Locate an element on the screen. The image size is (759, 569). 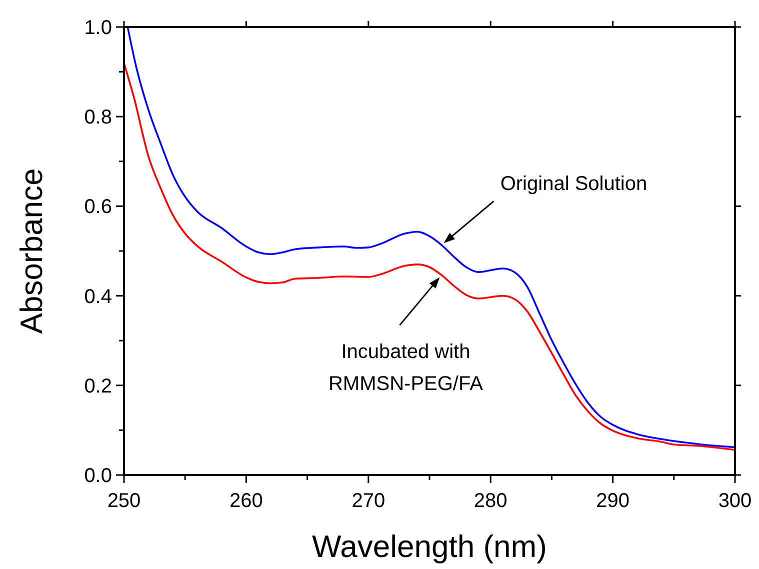
y-tick-label: 0.4 is located at coordinates (98, 297).